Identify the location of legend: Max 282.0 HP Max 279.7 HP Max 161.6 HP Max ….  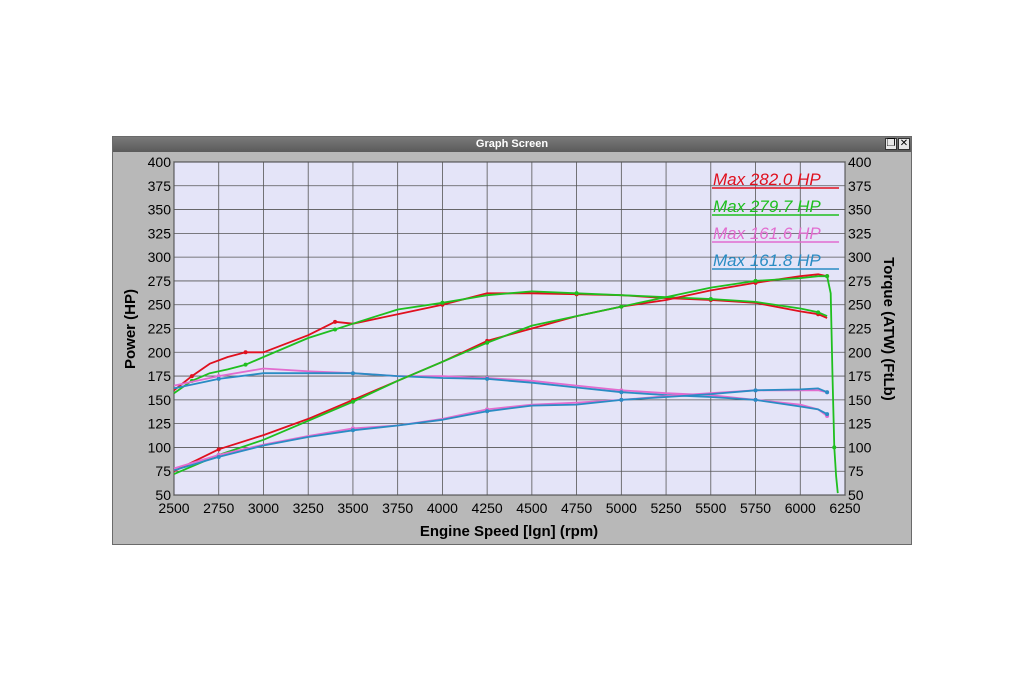
(775, 220).